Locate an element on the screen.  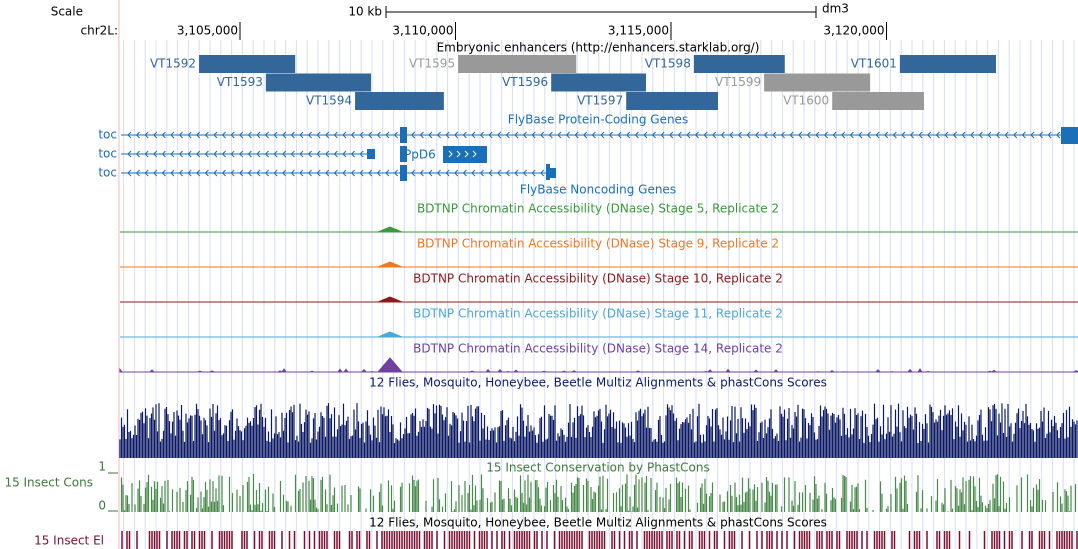
gene-box is located at coordinates (465, 154).